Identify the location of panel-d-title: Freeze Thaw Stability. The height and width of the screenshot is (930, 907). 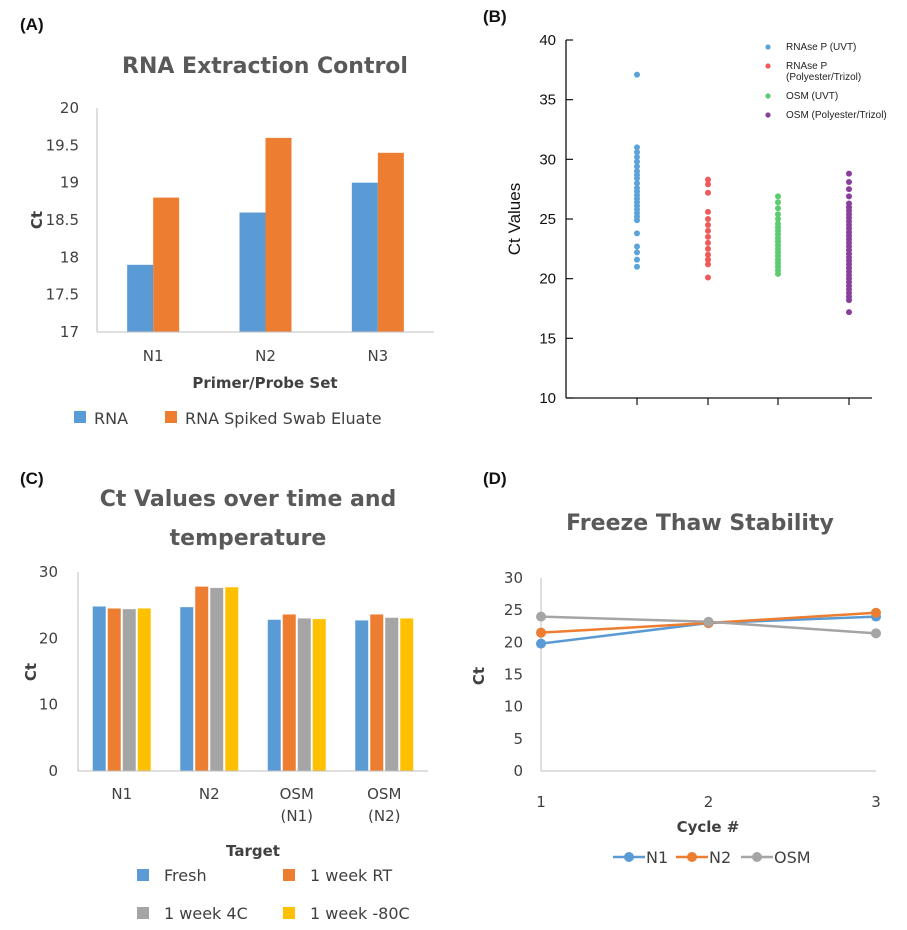
(700, 523).